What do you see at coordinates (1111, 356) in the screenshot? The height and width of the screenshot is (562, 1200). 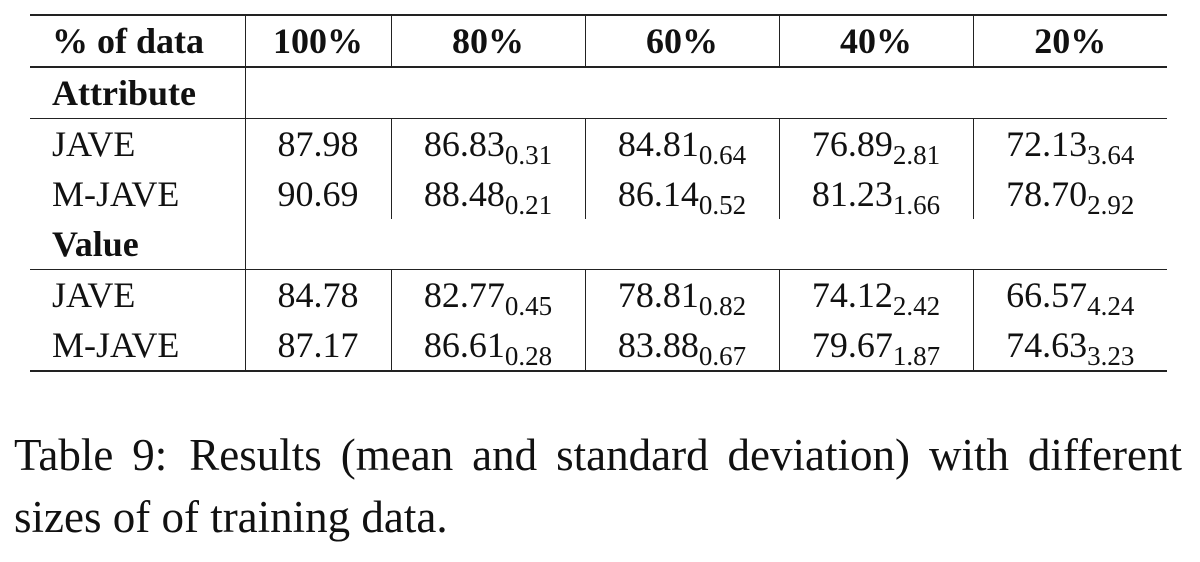 I see `std: 3.23` at bounding box center [1111, 356].